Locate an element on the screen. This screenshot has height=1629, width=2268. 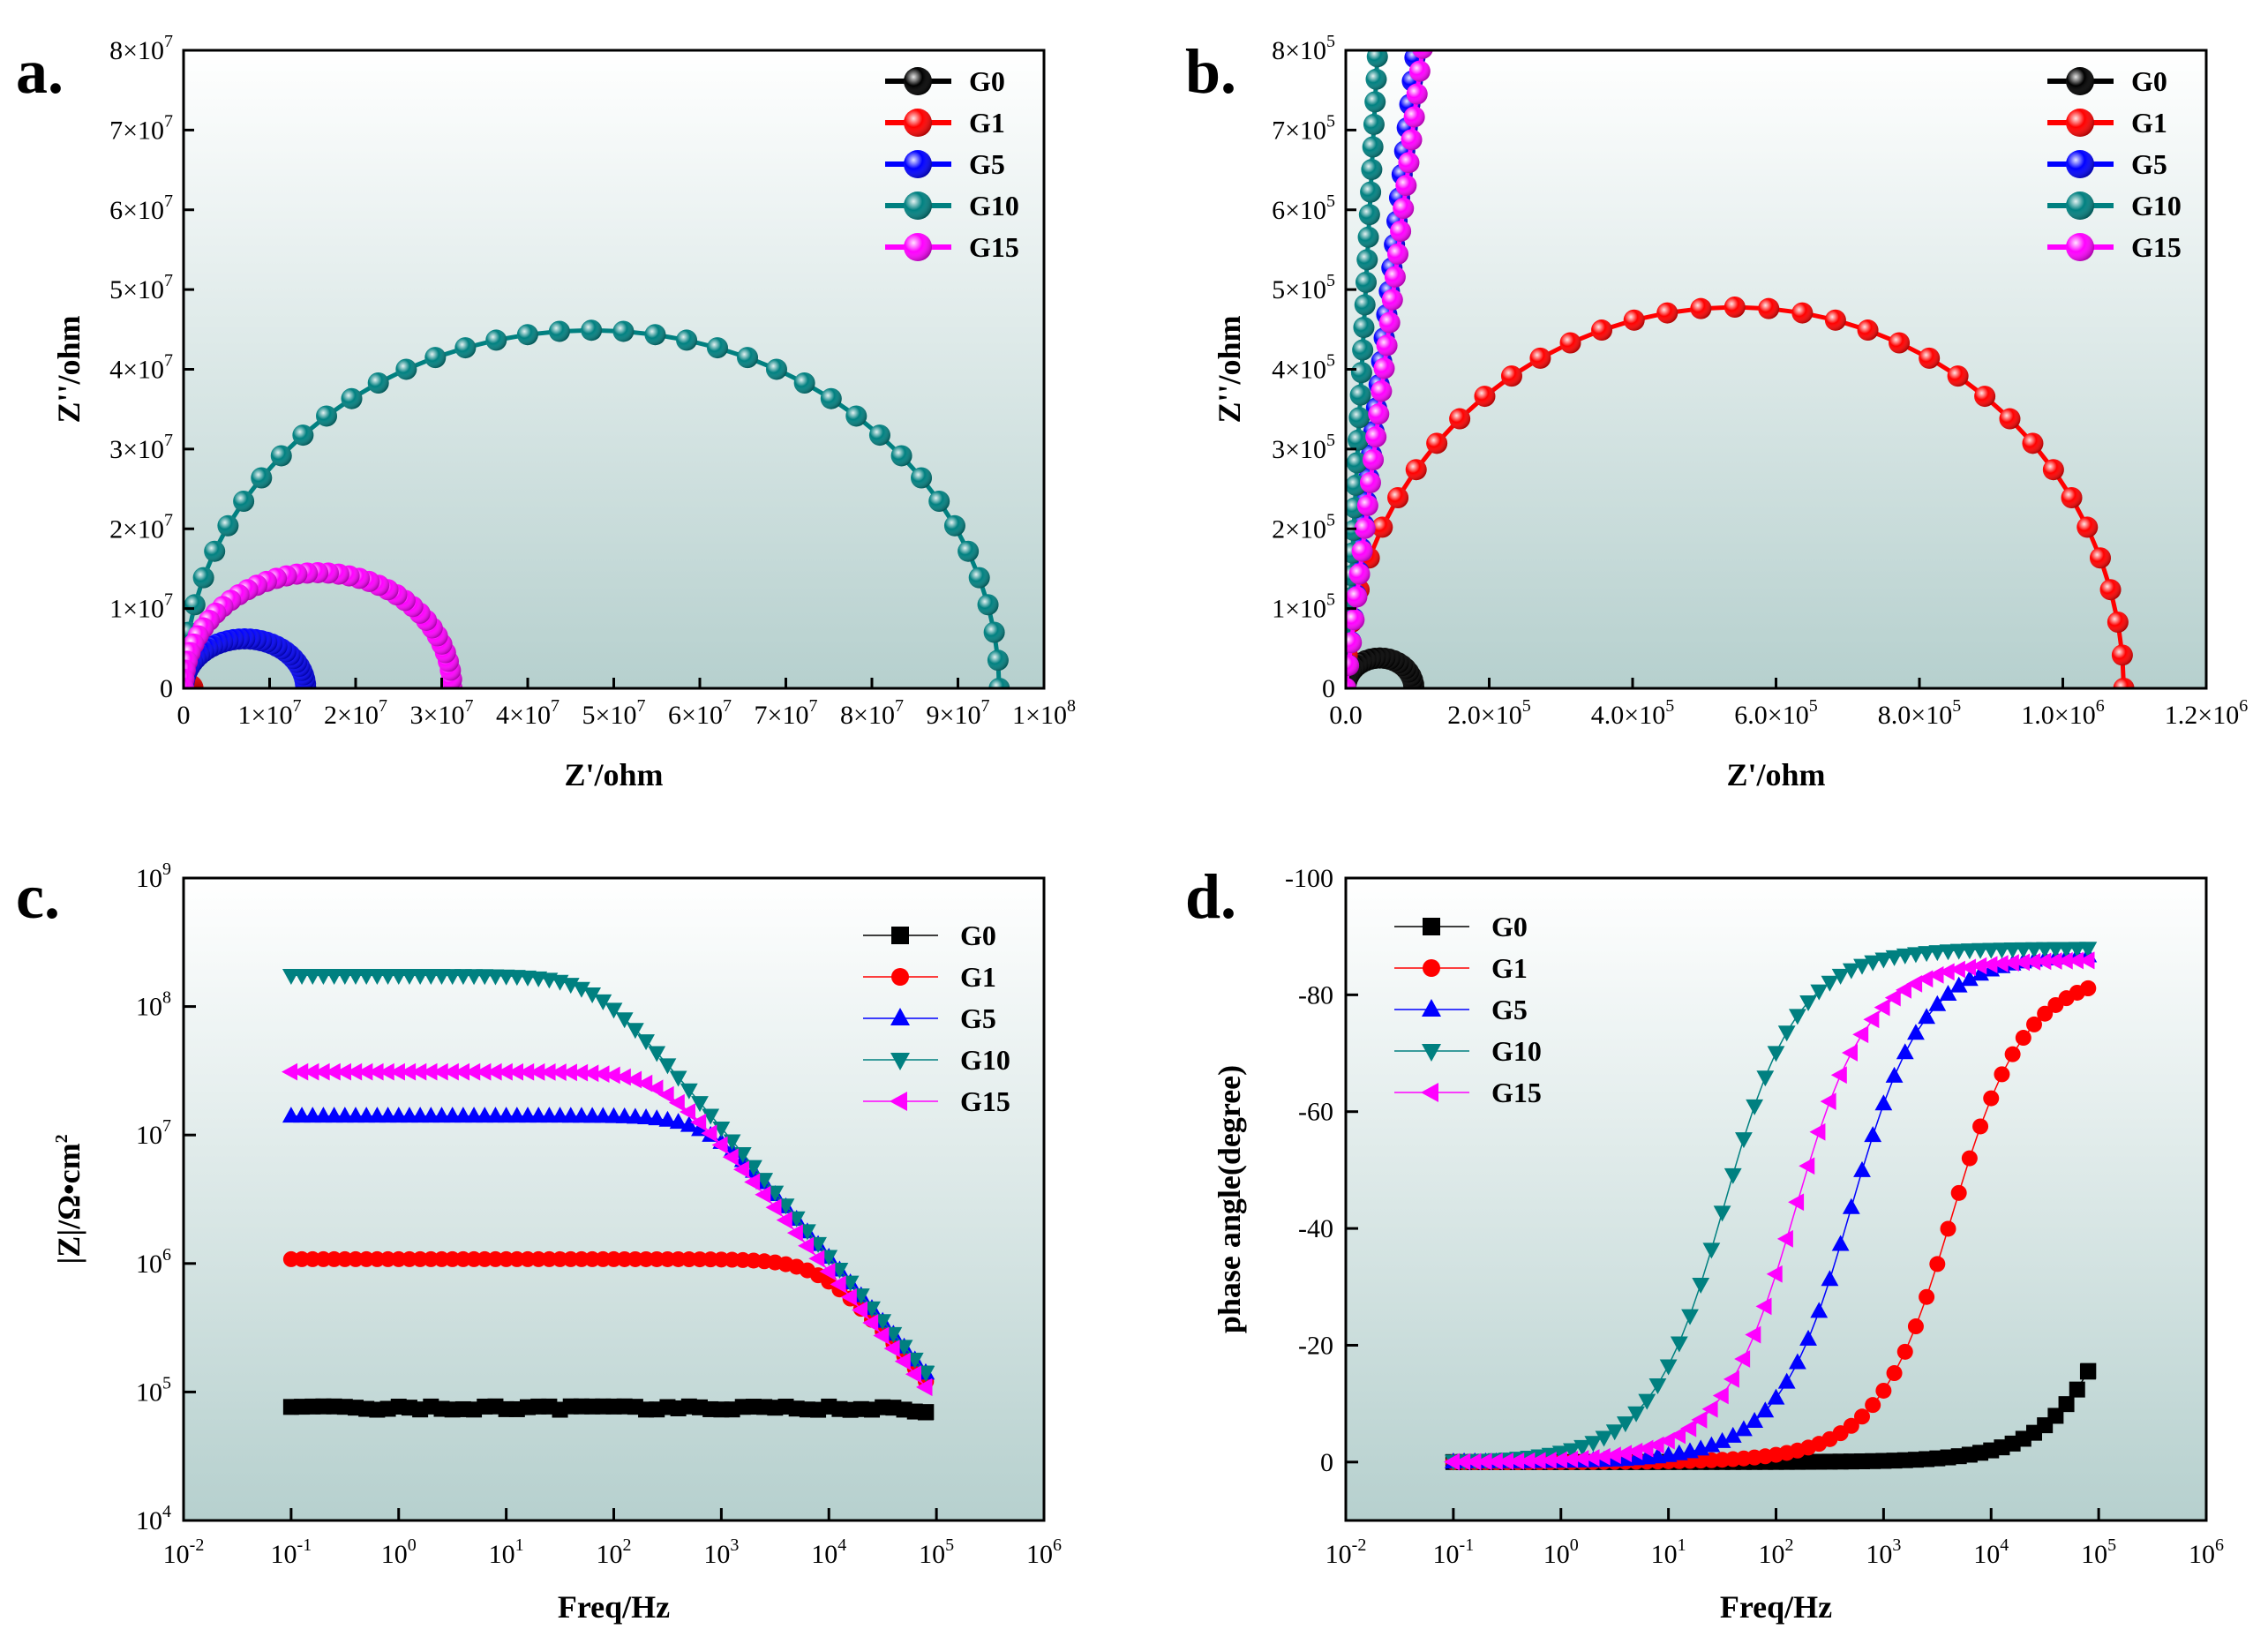
x-tick-label: 9×10⁷ is located at coordinates (958, 713).